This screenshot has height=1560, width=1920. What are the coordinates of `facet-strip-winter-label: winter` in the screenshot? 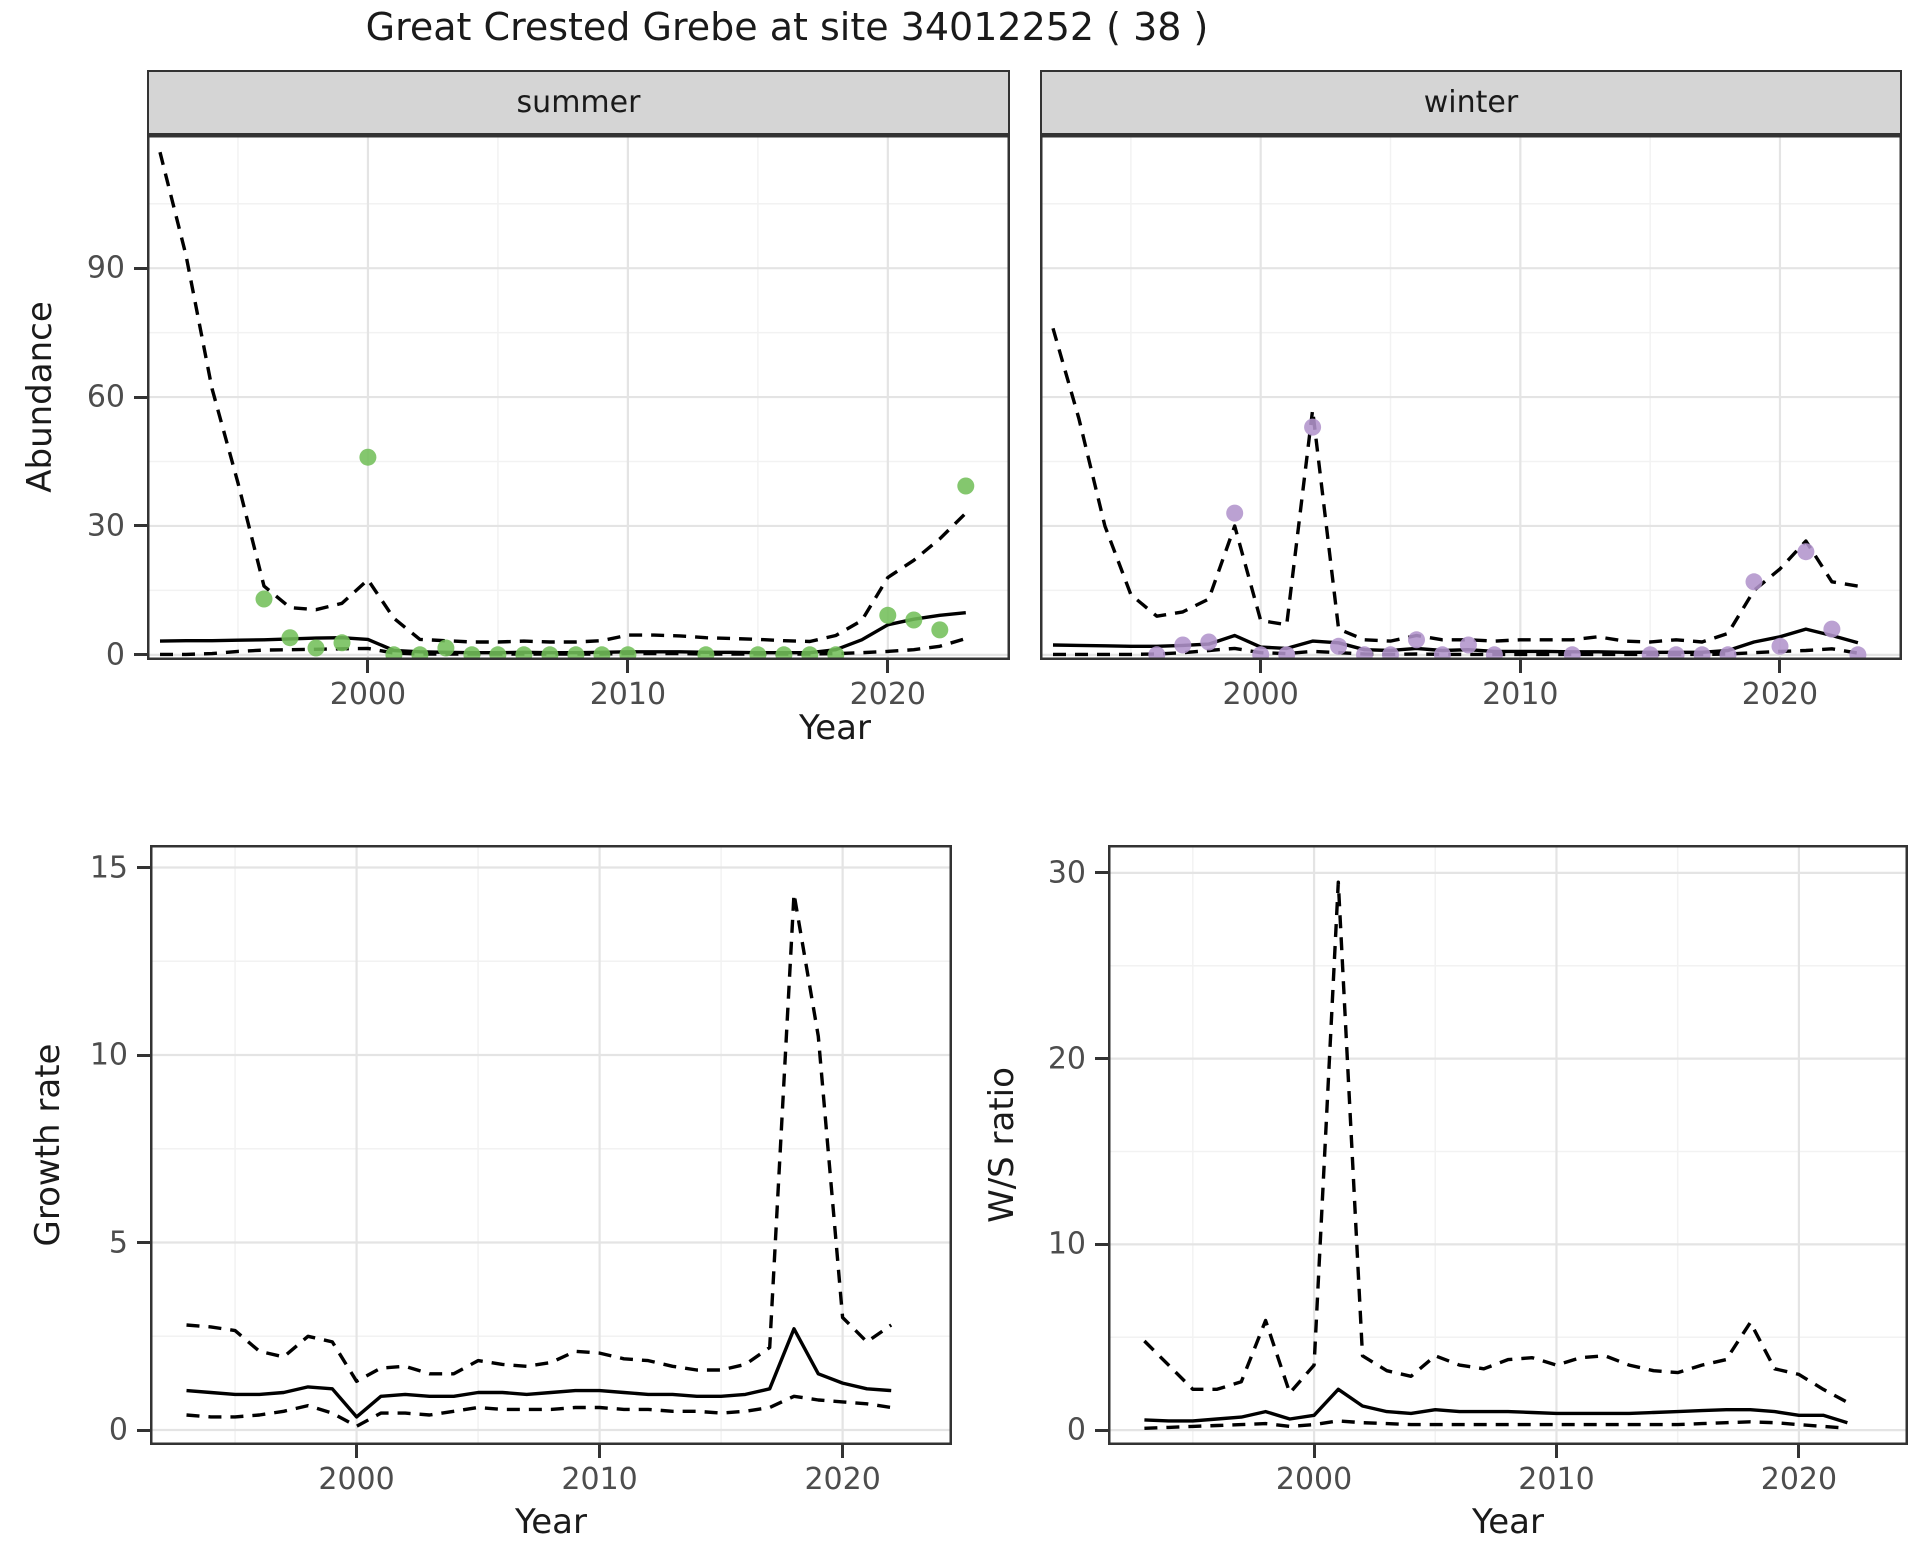 It's located at (1471, 102).